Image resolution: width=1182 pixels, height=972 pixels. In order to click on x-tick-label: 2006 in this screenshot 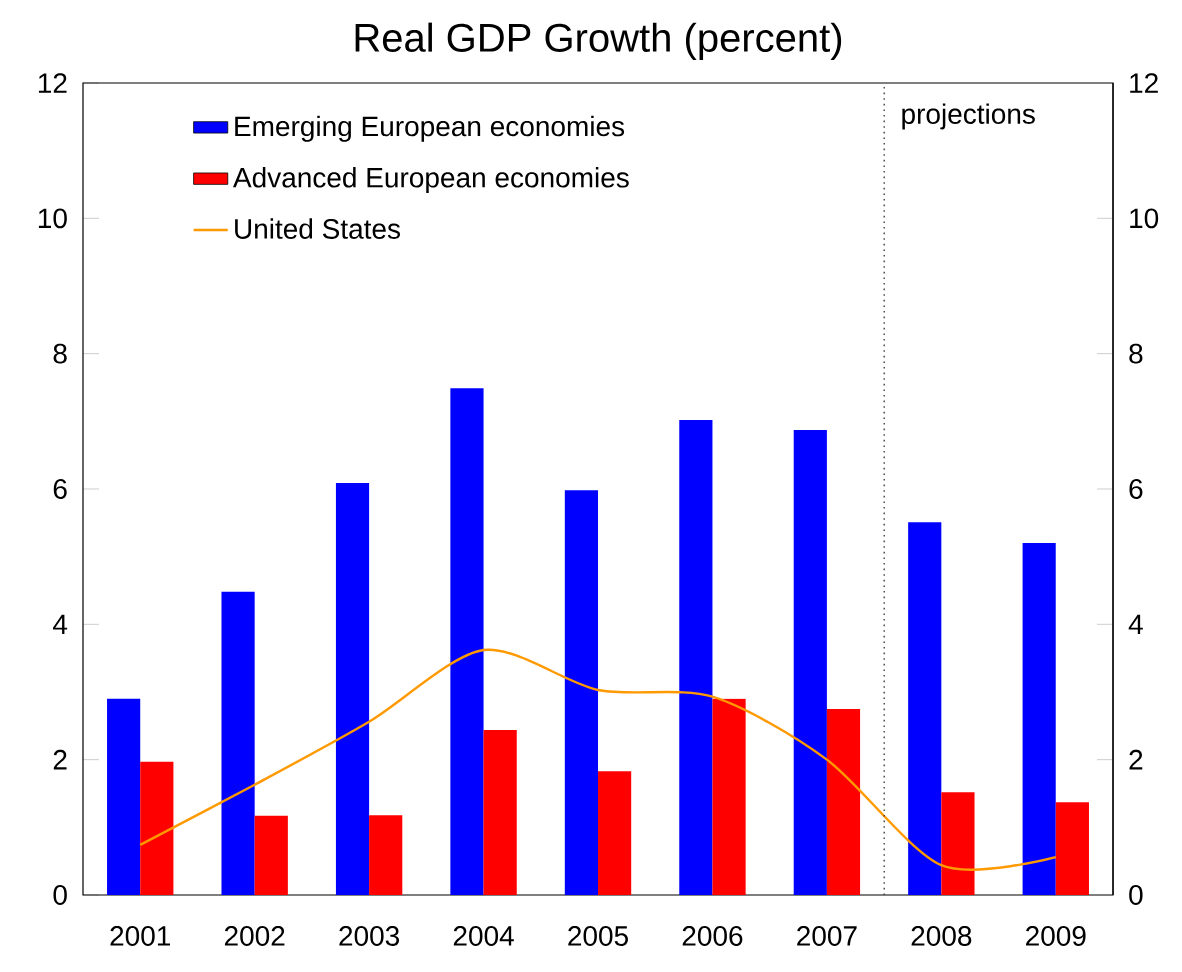, I will do `click(712, 936)`.